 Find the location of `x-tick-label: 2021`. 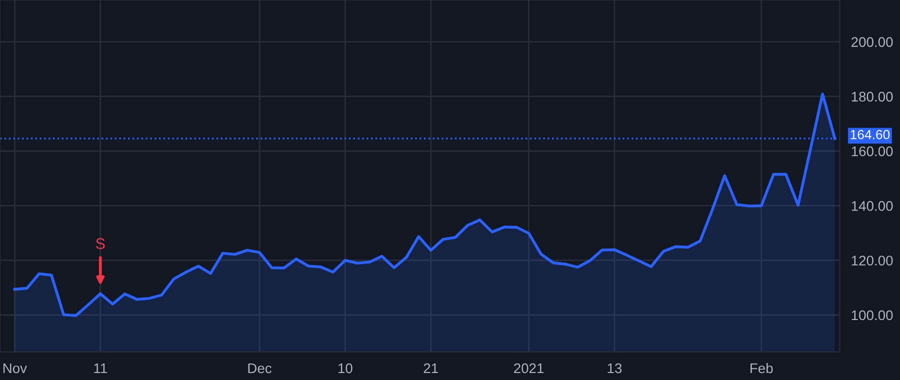

x-tick-label: 2021 is located at coordinates (529, 368).